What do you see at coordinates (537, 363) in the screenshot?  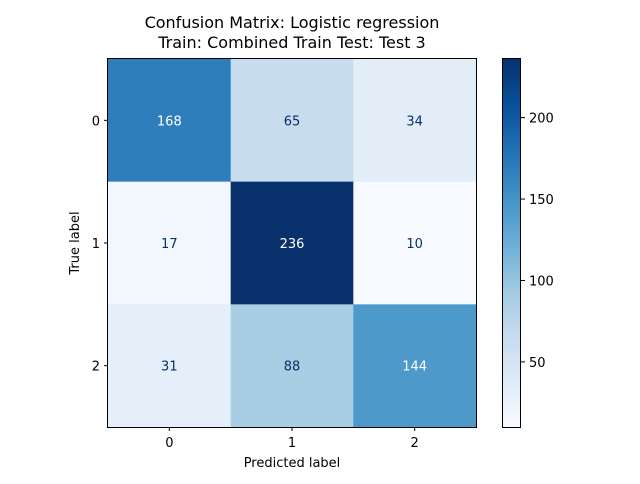 I see `colorbar-tick-label: 50` at bounding box center [537, 363].